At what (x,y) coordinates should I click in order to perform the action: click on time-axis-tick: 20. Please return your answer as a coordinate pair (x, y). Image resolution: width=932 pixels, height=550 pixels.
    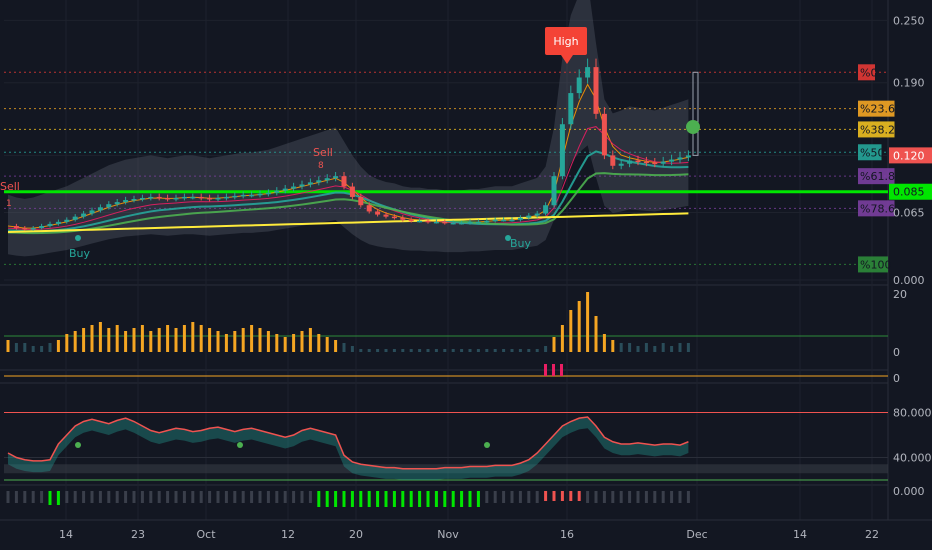
    Looking at the image, I should click on (356, 534).